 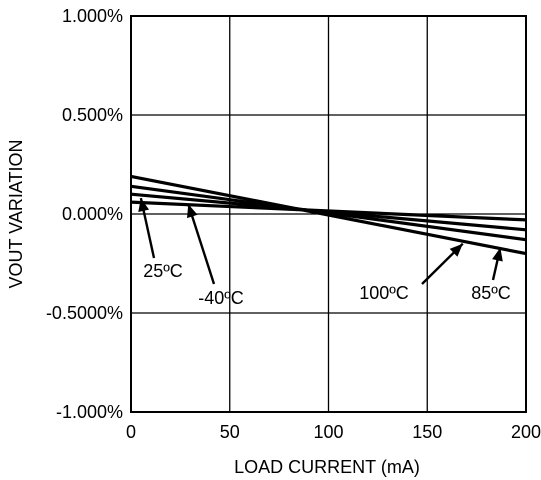 What do you see at coordinates (526, 432) in the screenshot?
I see `x-tick-label: 200` at bounding box center [526, 432].